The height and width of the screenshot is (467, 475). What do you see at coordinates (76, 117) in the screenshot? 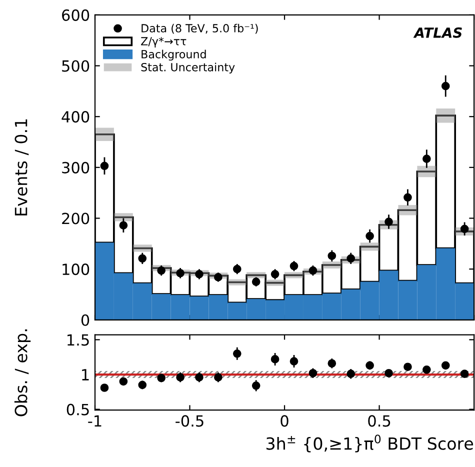
I see `y-tick-label: 400` at bounding box center [76, 117].